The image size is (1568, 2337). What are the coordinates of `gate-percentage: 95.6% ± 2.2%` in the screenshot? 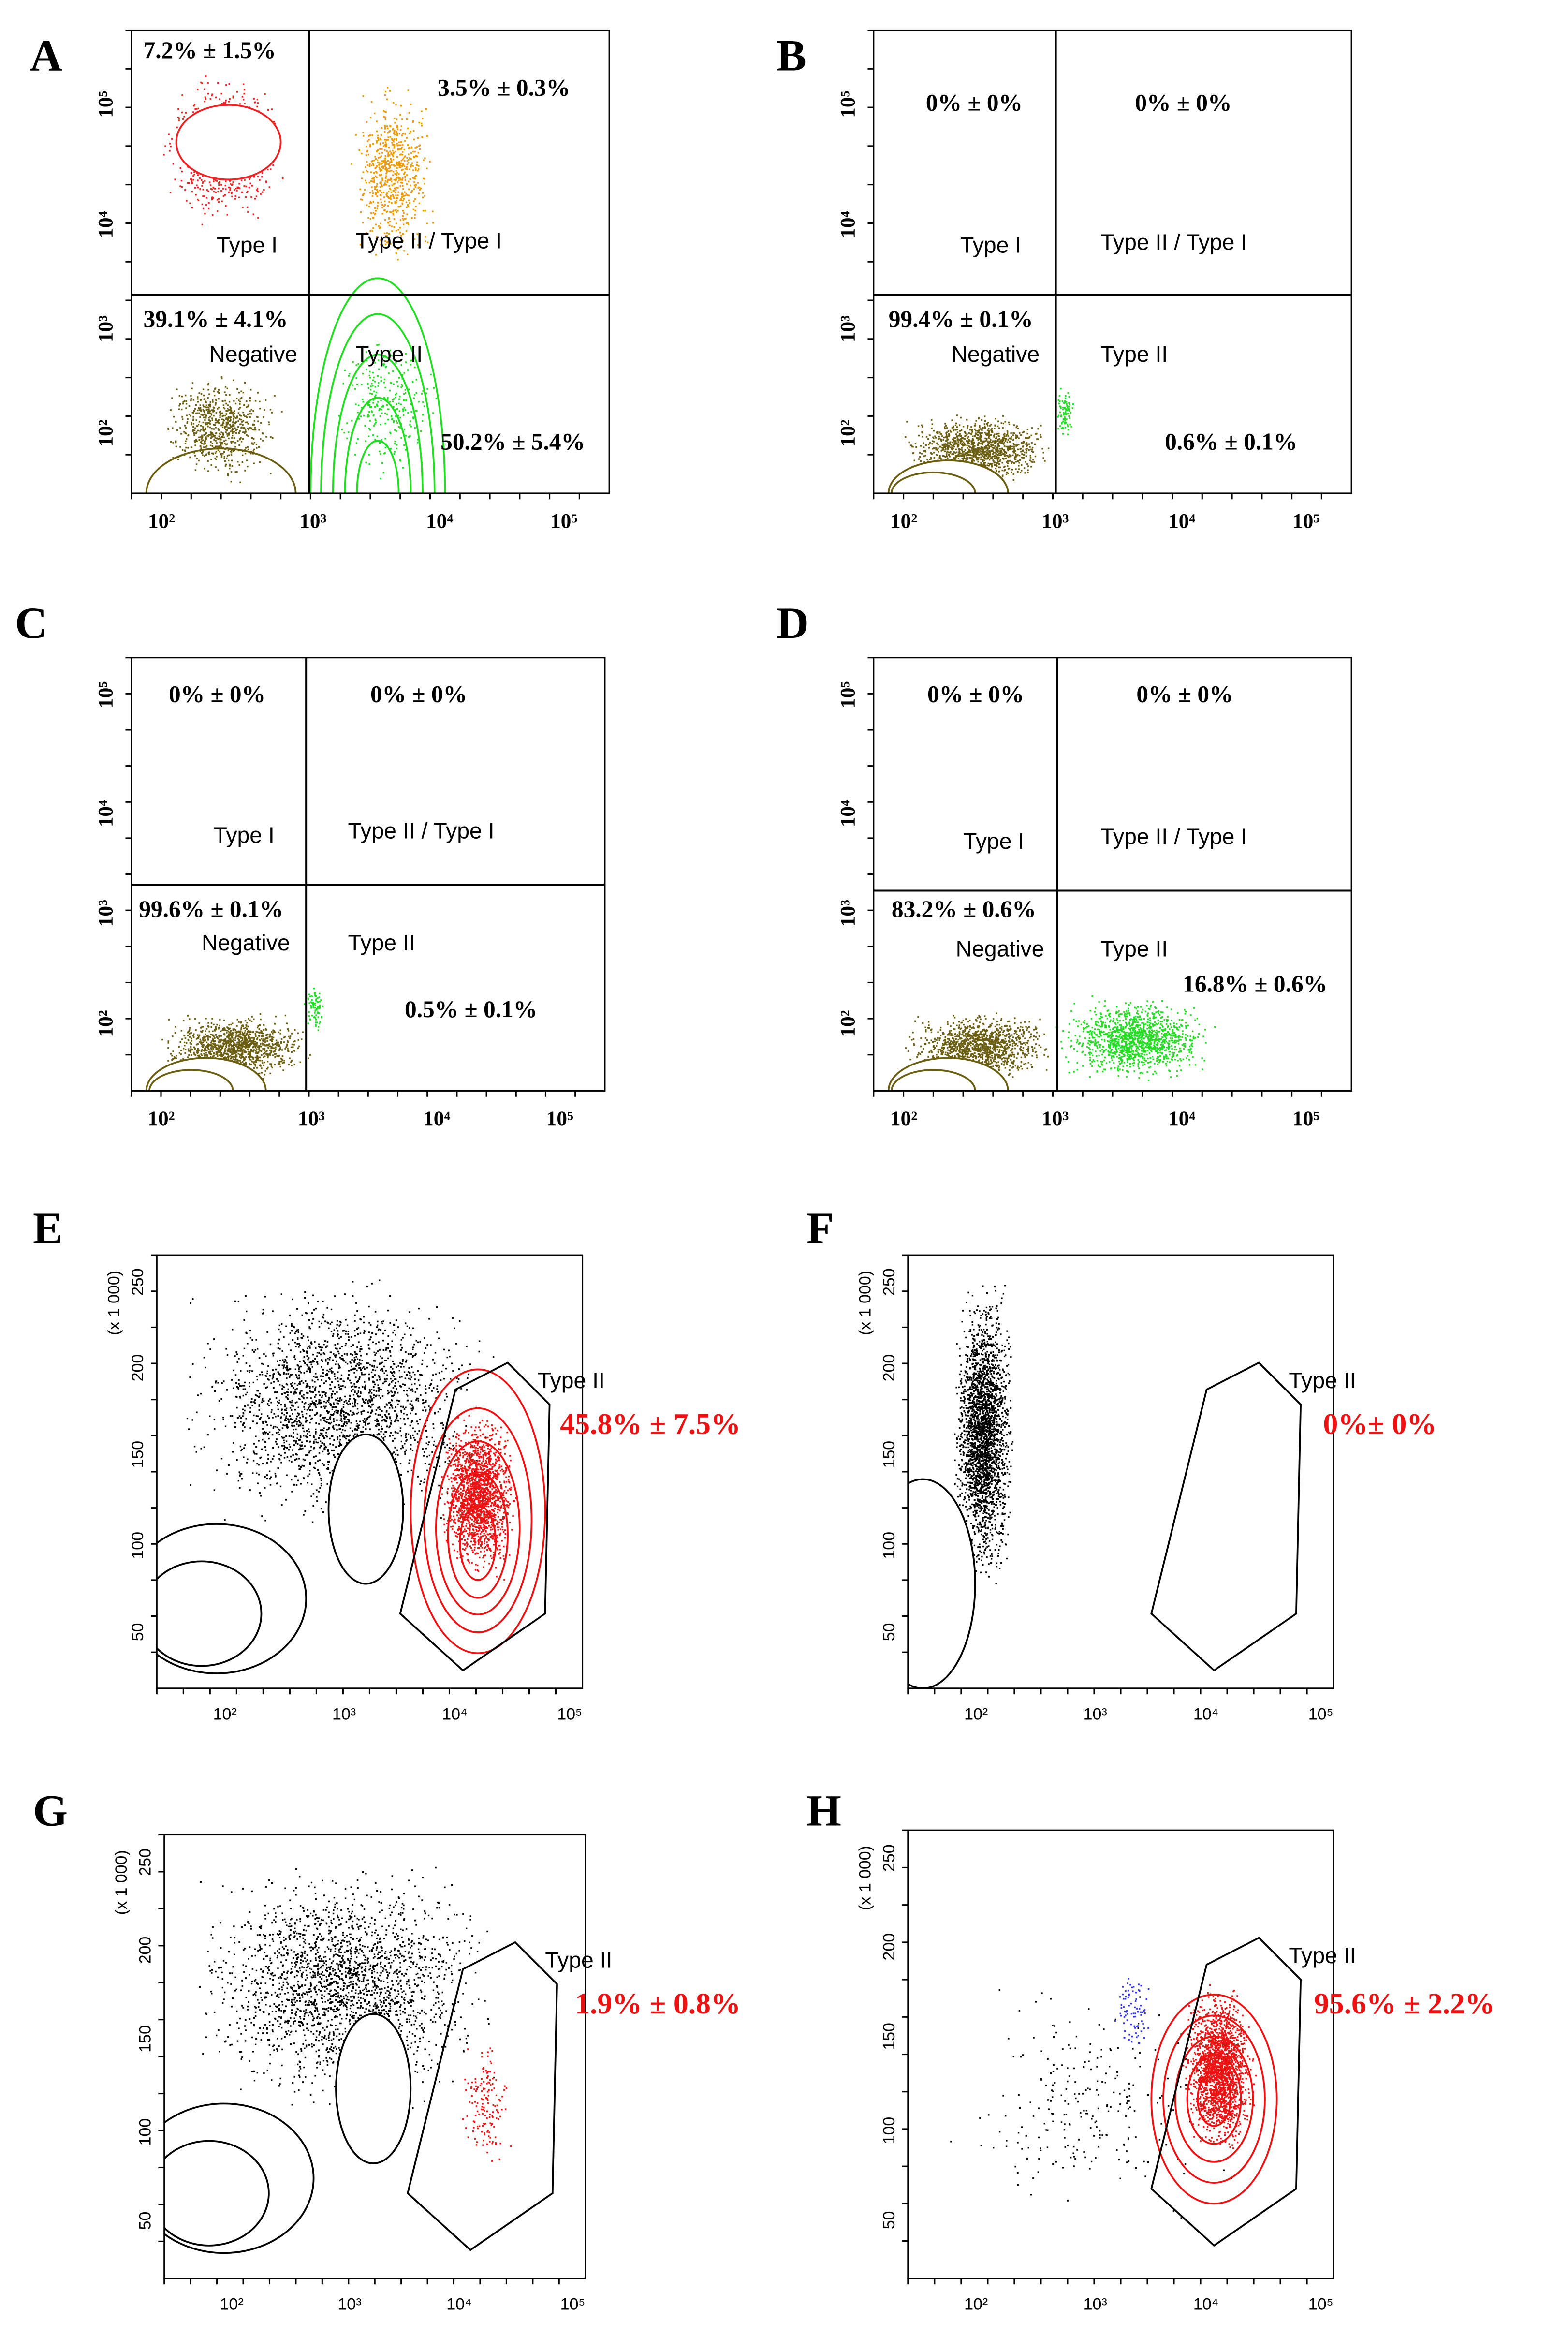 It's located at (1404, 2004).